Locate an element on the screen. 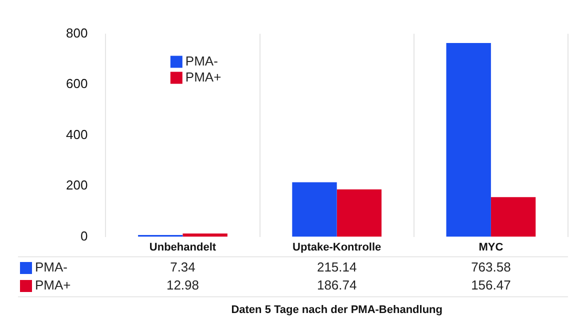  x-tick-label: Uptake-Kontrolle is located at coordinates (337, 247).